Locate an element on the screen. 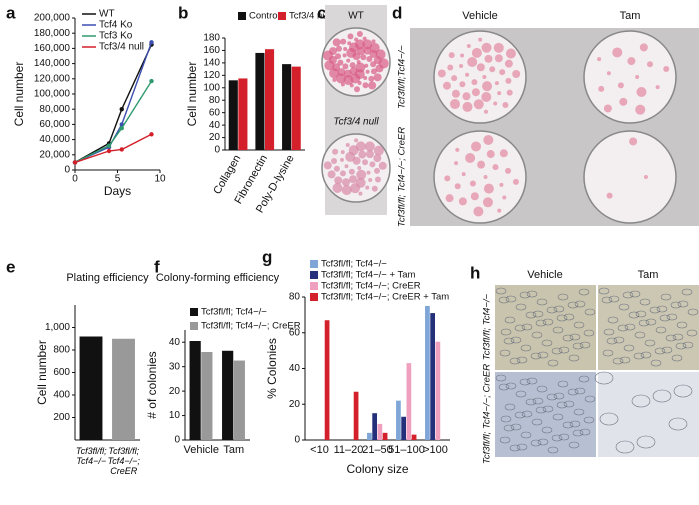  x-axis-label: Colony size is located at coordinates (377, 469).